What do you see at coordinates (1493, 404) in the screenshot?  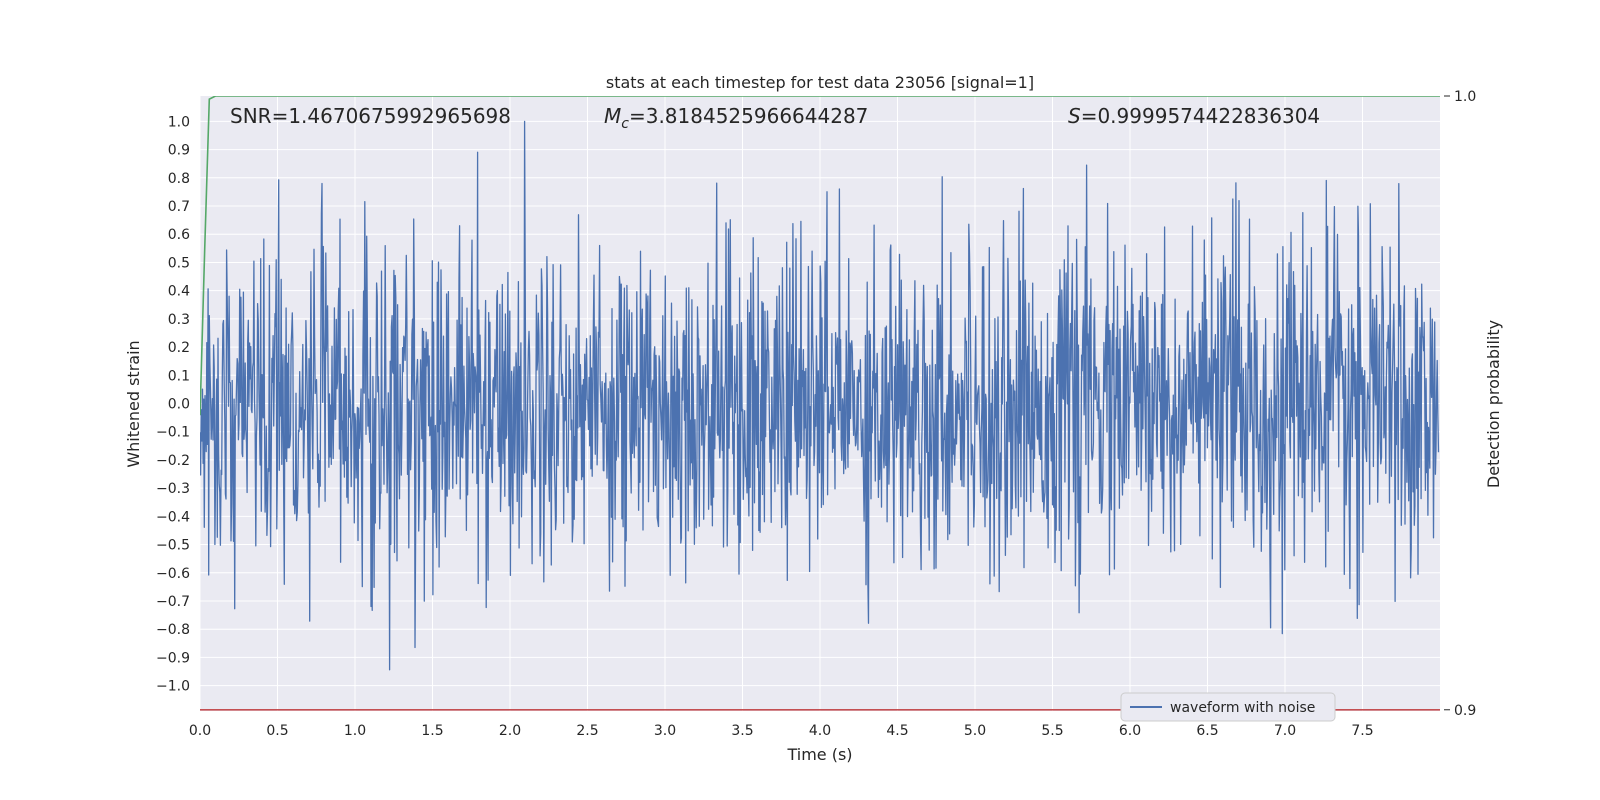 I see `y2-axis-label: Detection probability` at bounding box center [1493, 404].